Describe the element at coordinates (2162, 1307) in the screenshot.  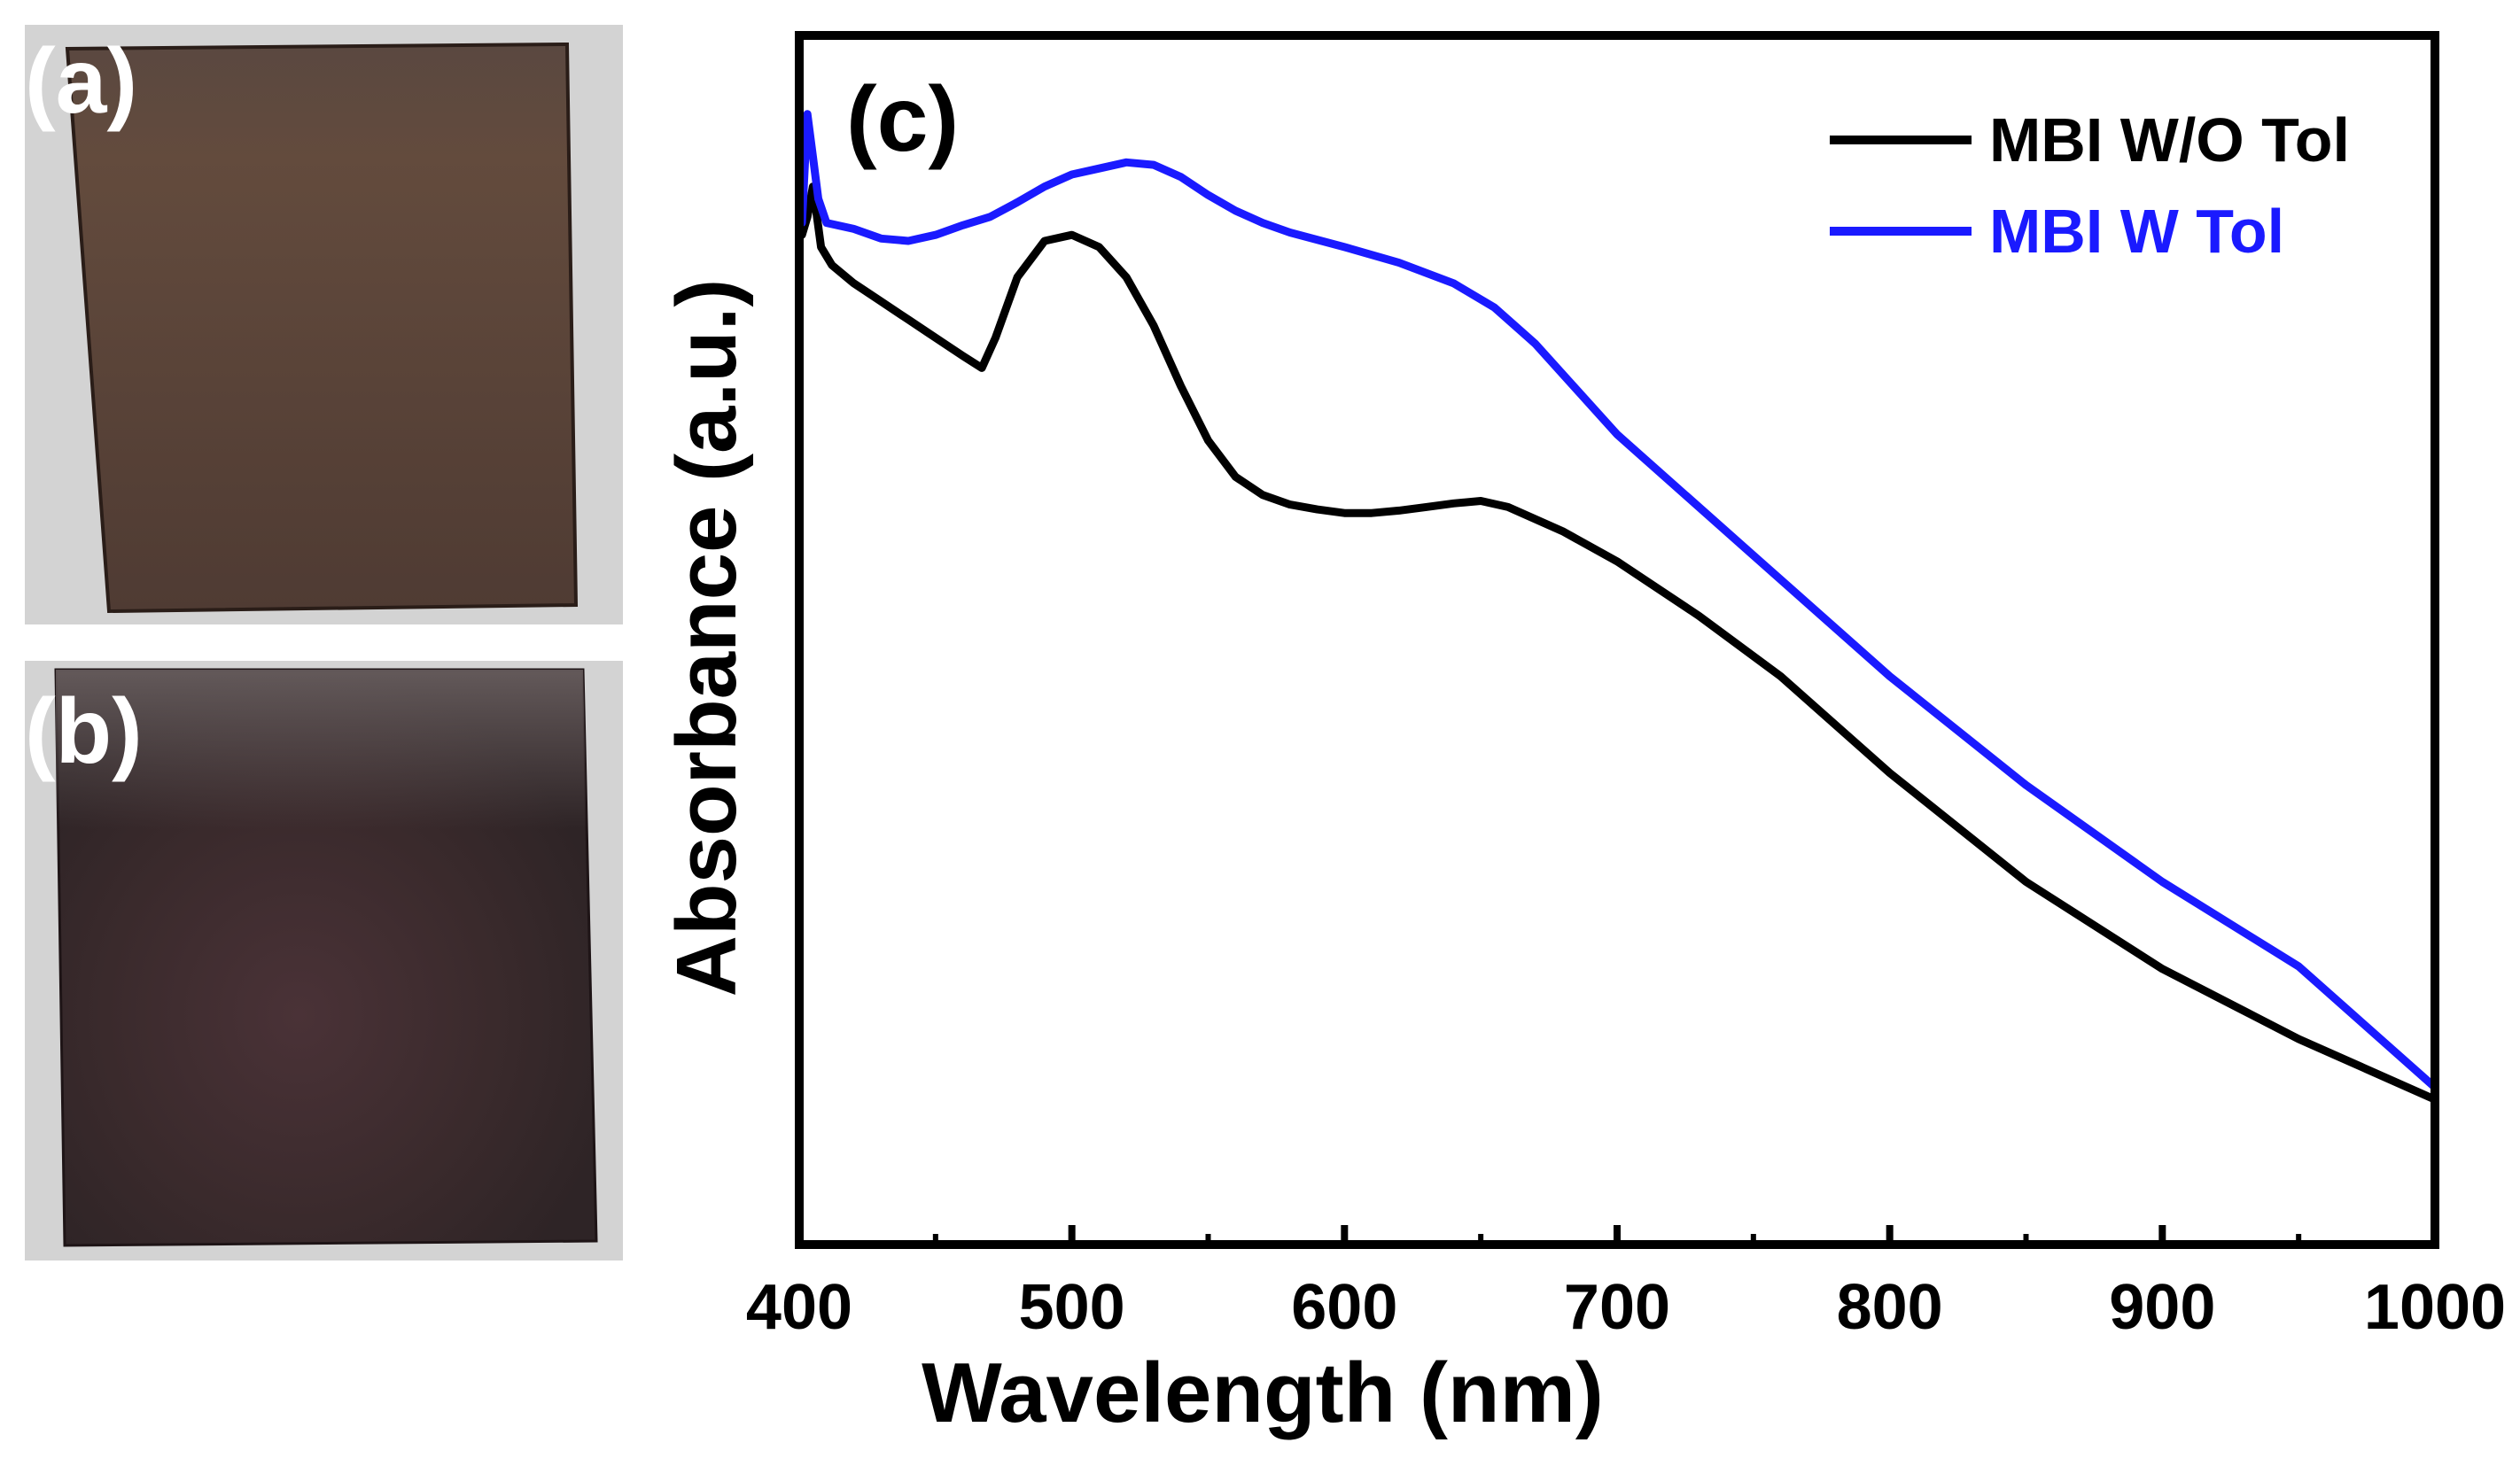
I see `x-tick-label-900: 900` at that location.